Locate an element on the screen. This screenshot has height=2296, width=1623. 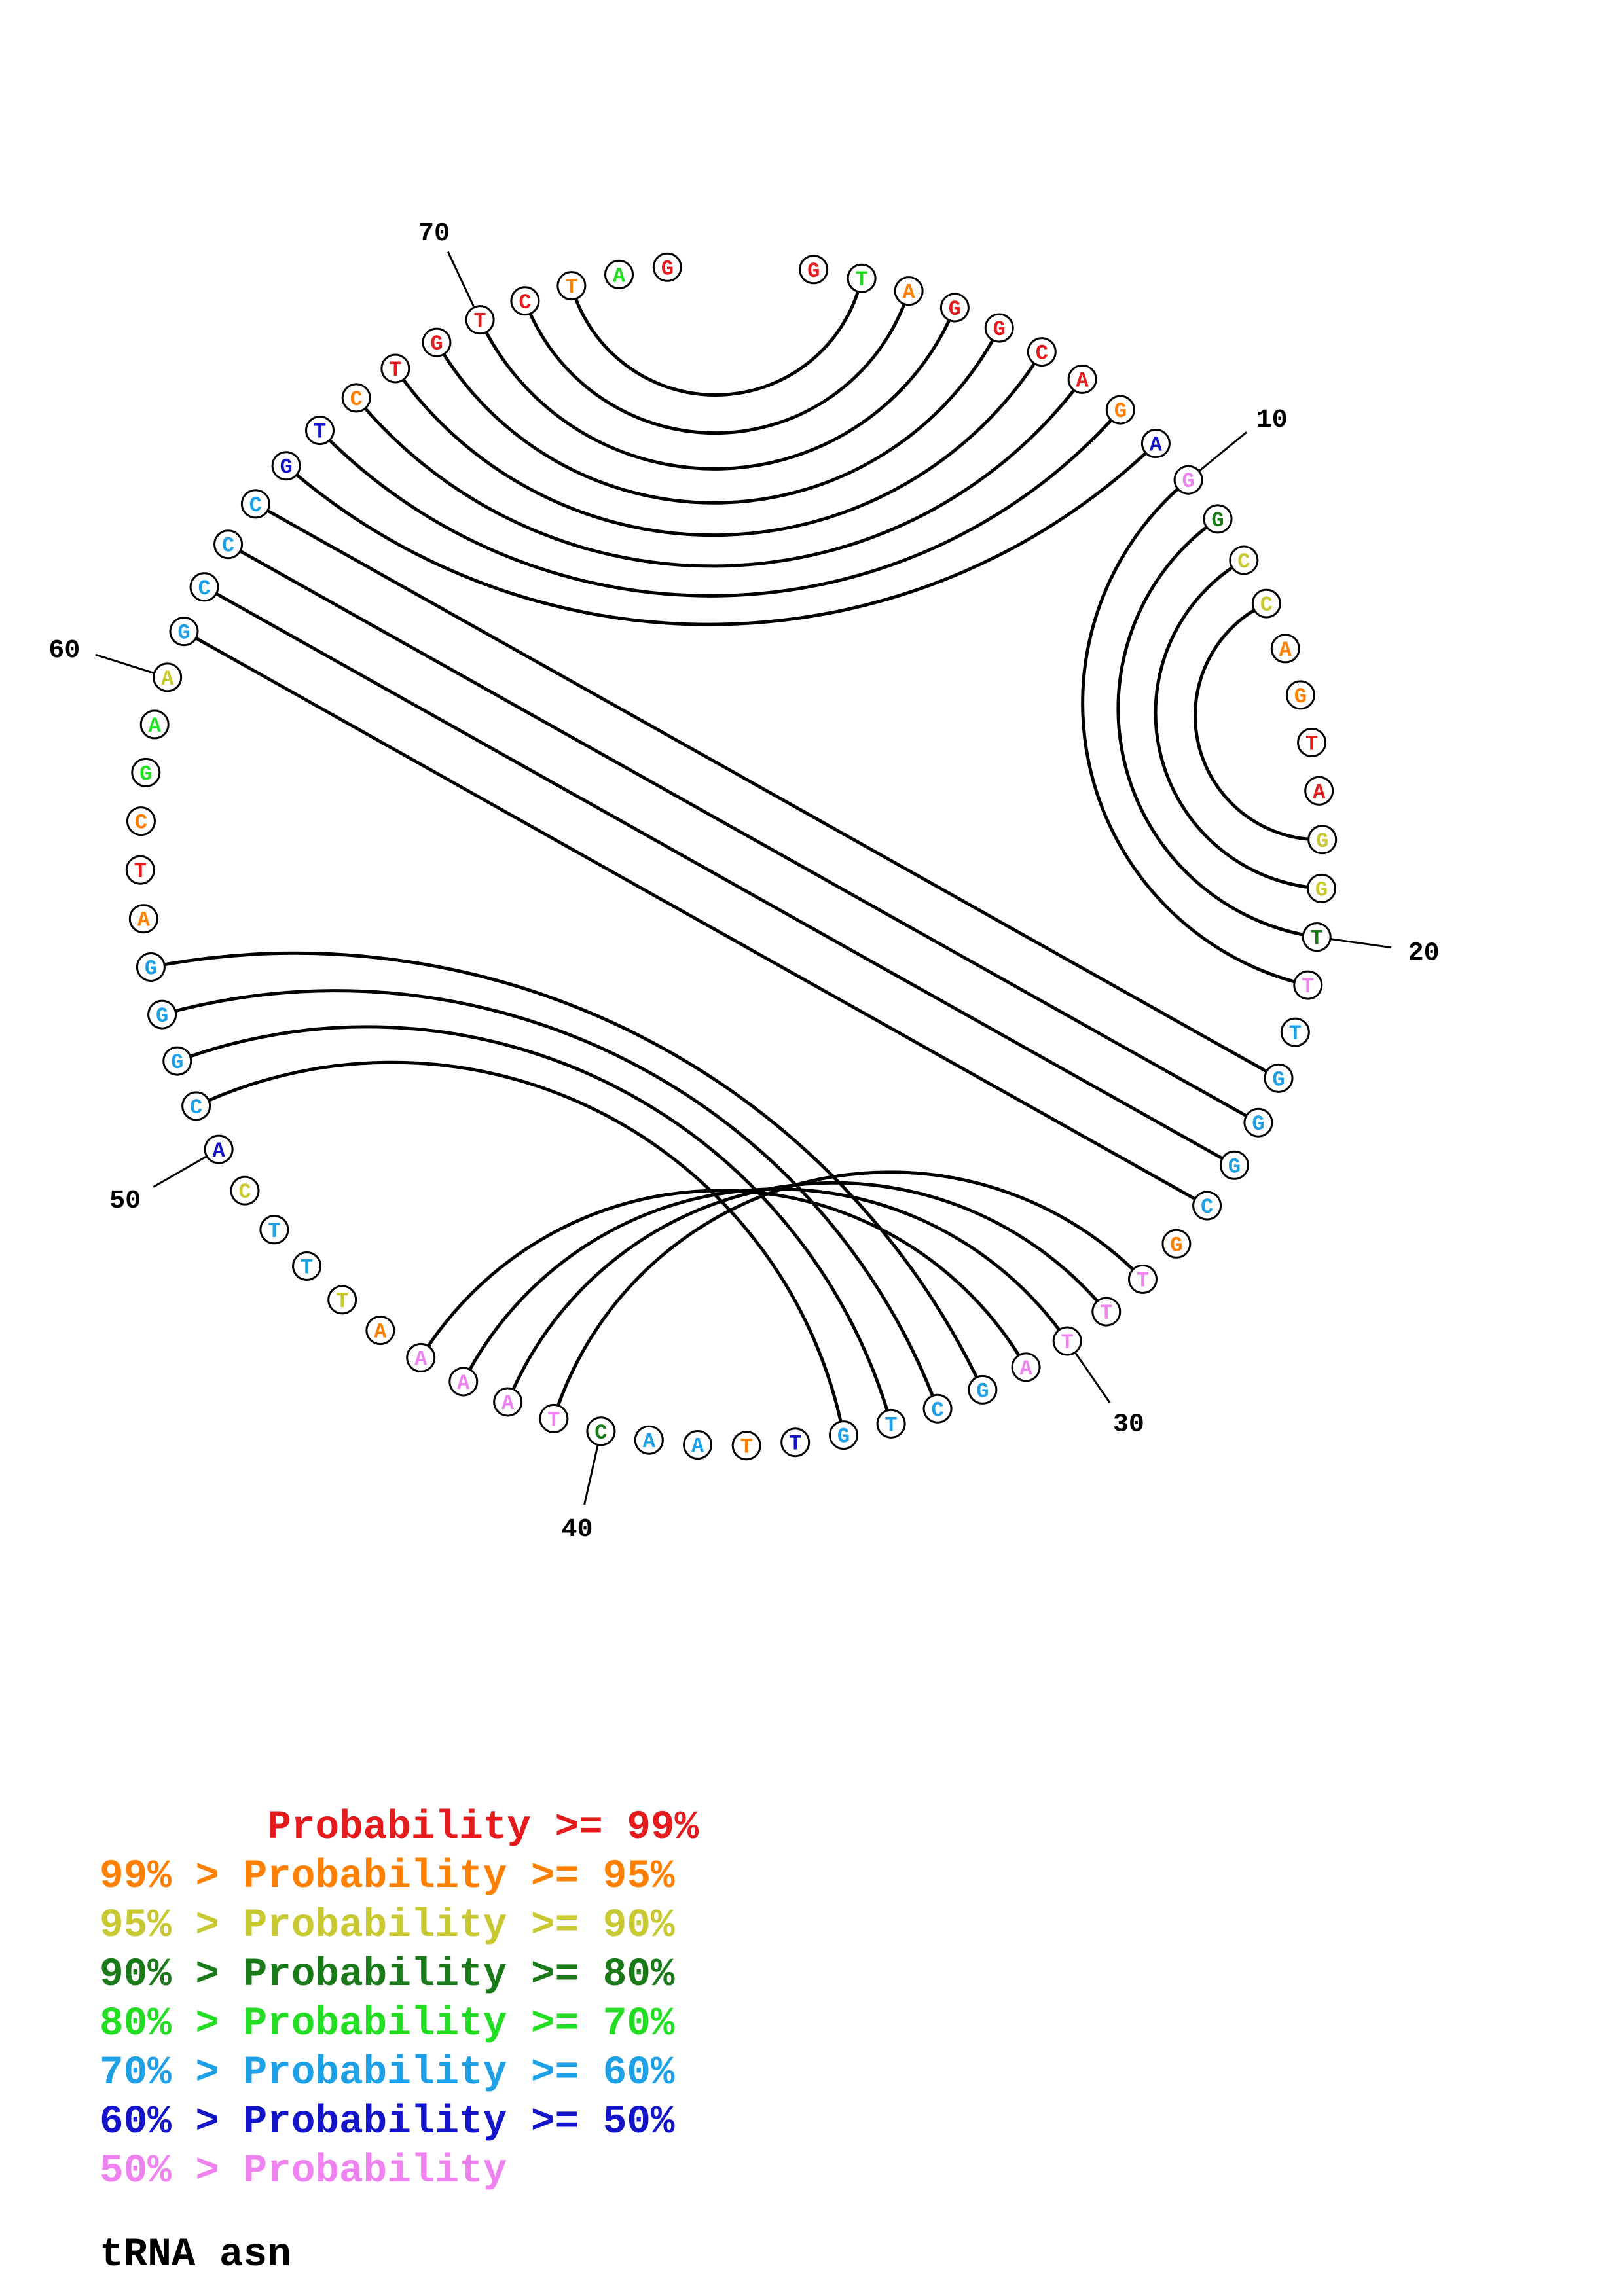
tick-label-60: 60 is located at coordinates (64, 651).